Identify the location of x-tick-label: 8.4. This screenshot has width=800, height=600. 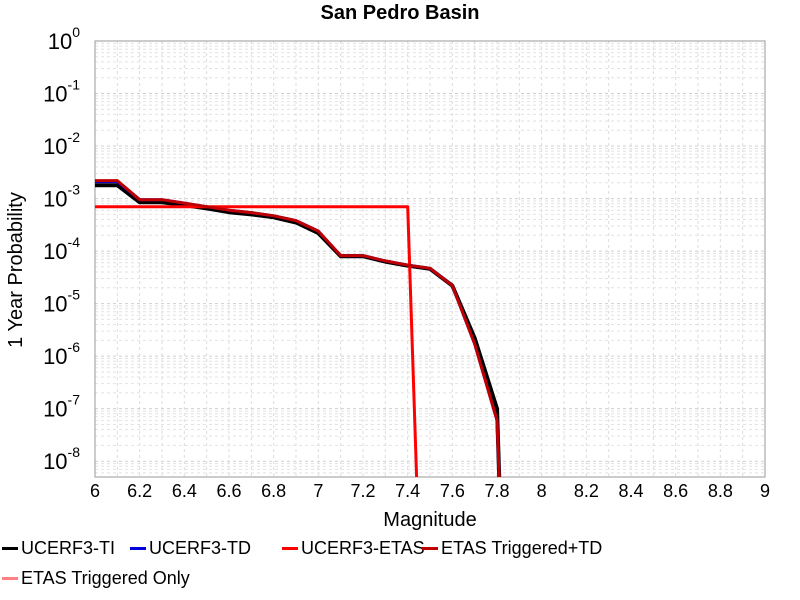
(630, 491).